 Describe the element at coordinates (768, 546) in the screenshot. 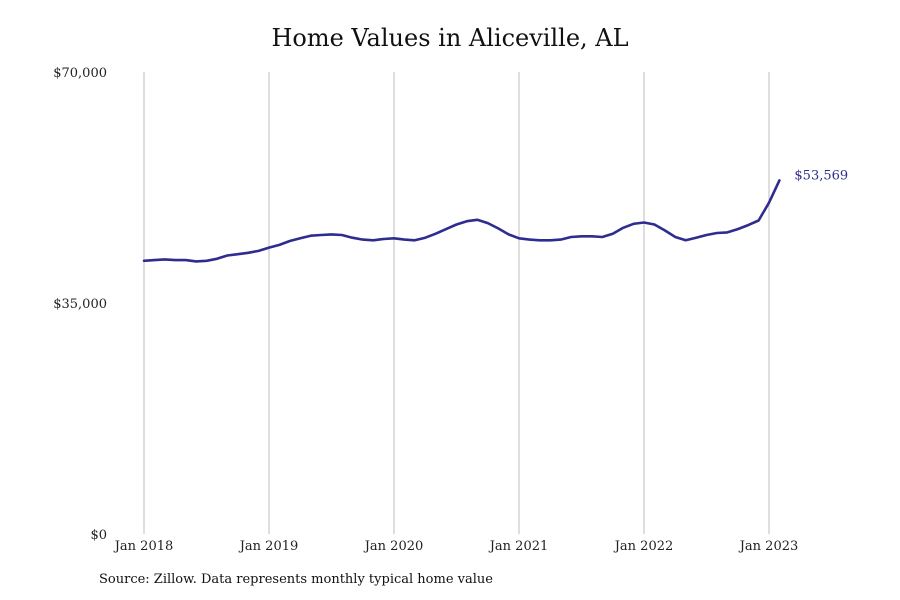

I see `x-tick-label: Jan 2023` at that location.